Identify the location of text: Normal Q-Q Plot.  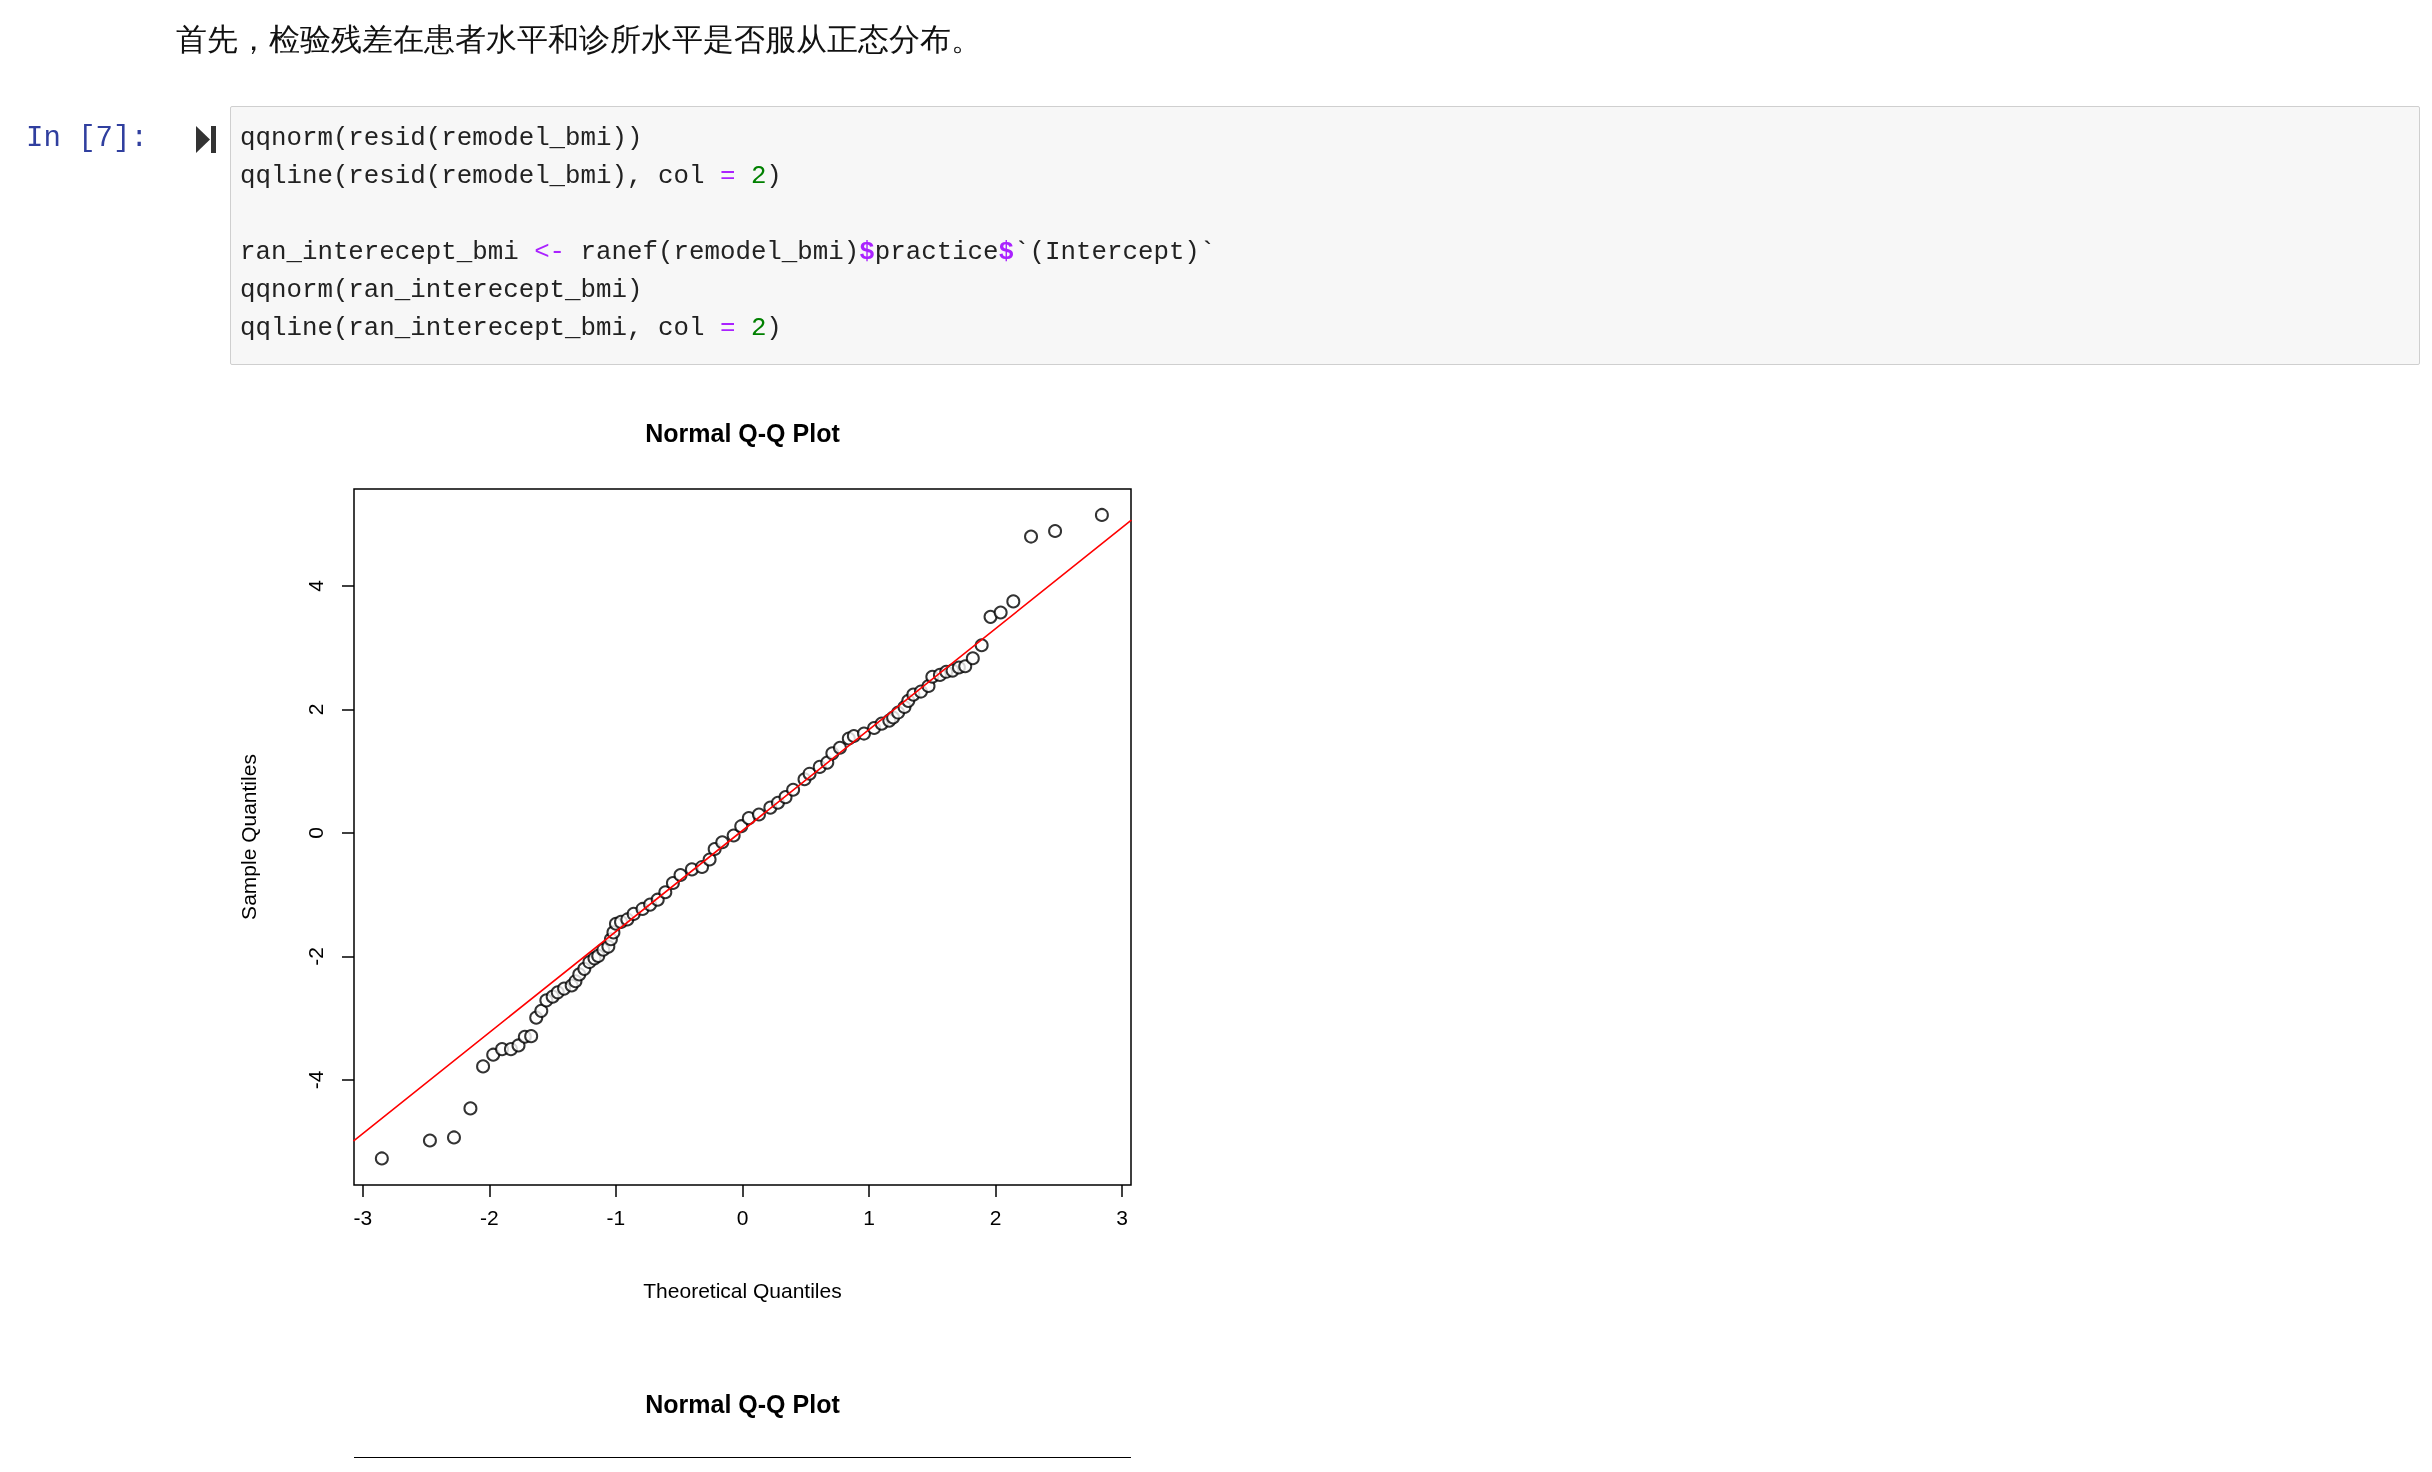
(742, 1404).